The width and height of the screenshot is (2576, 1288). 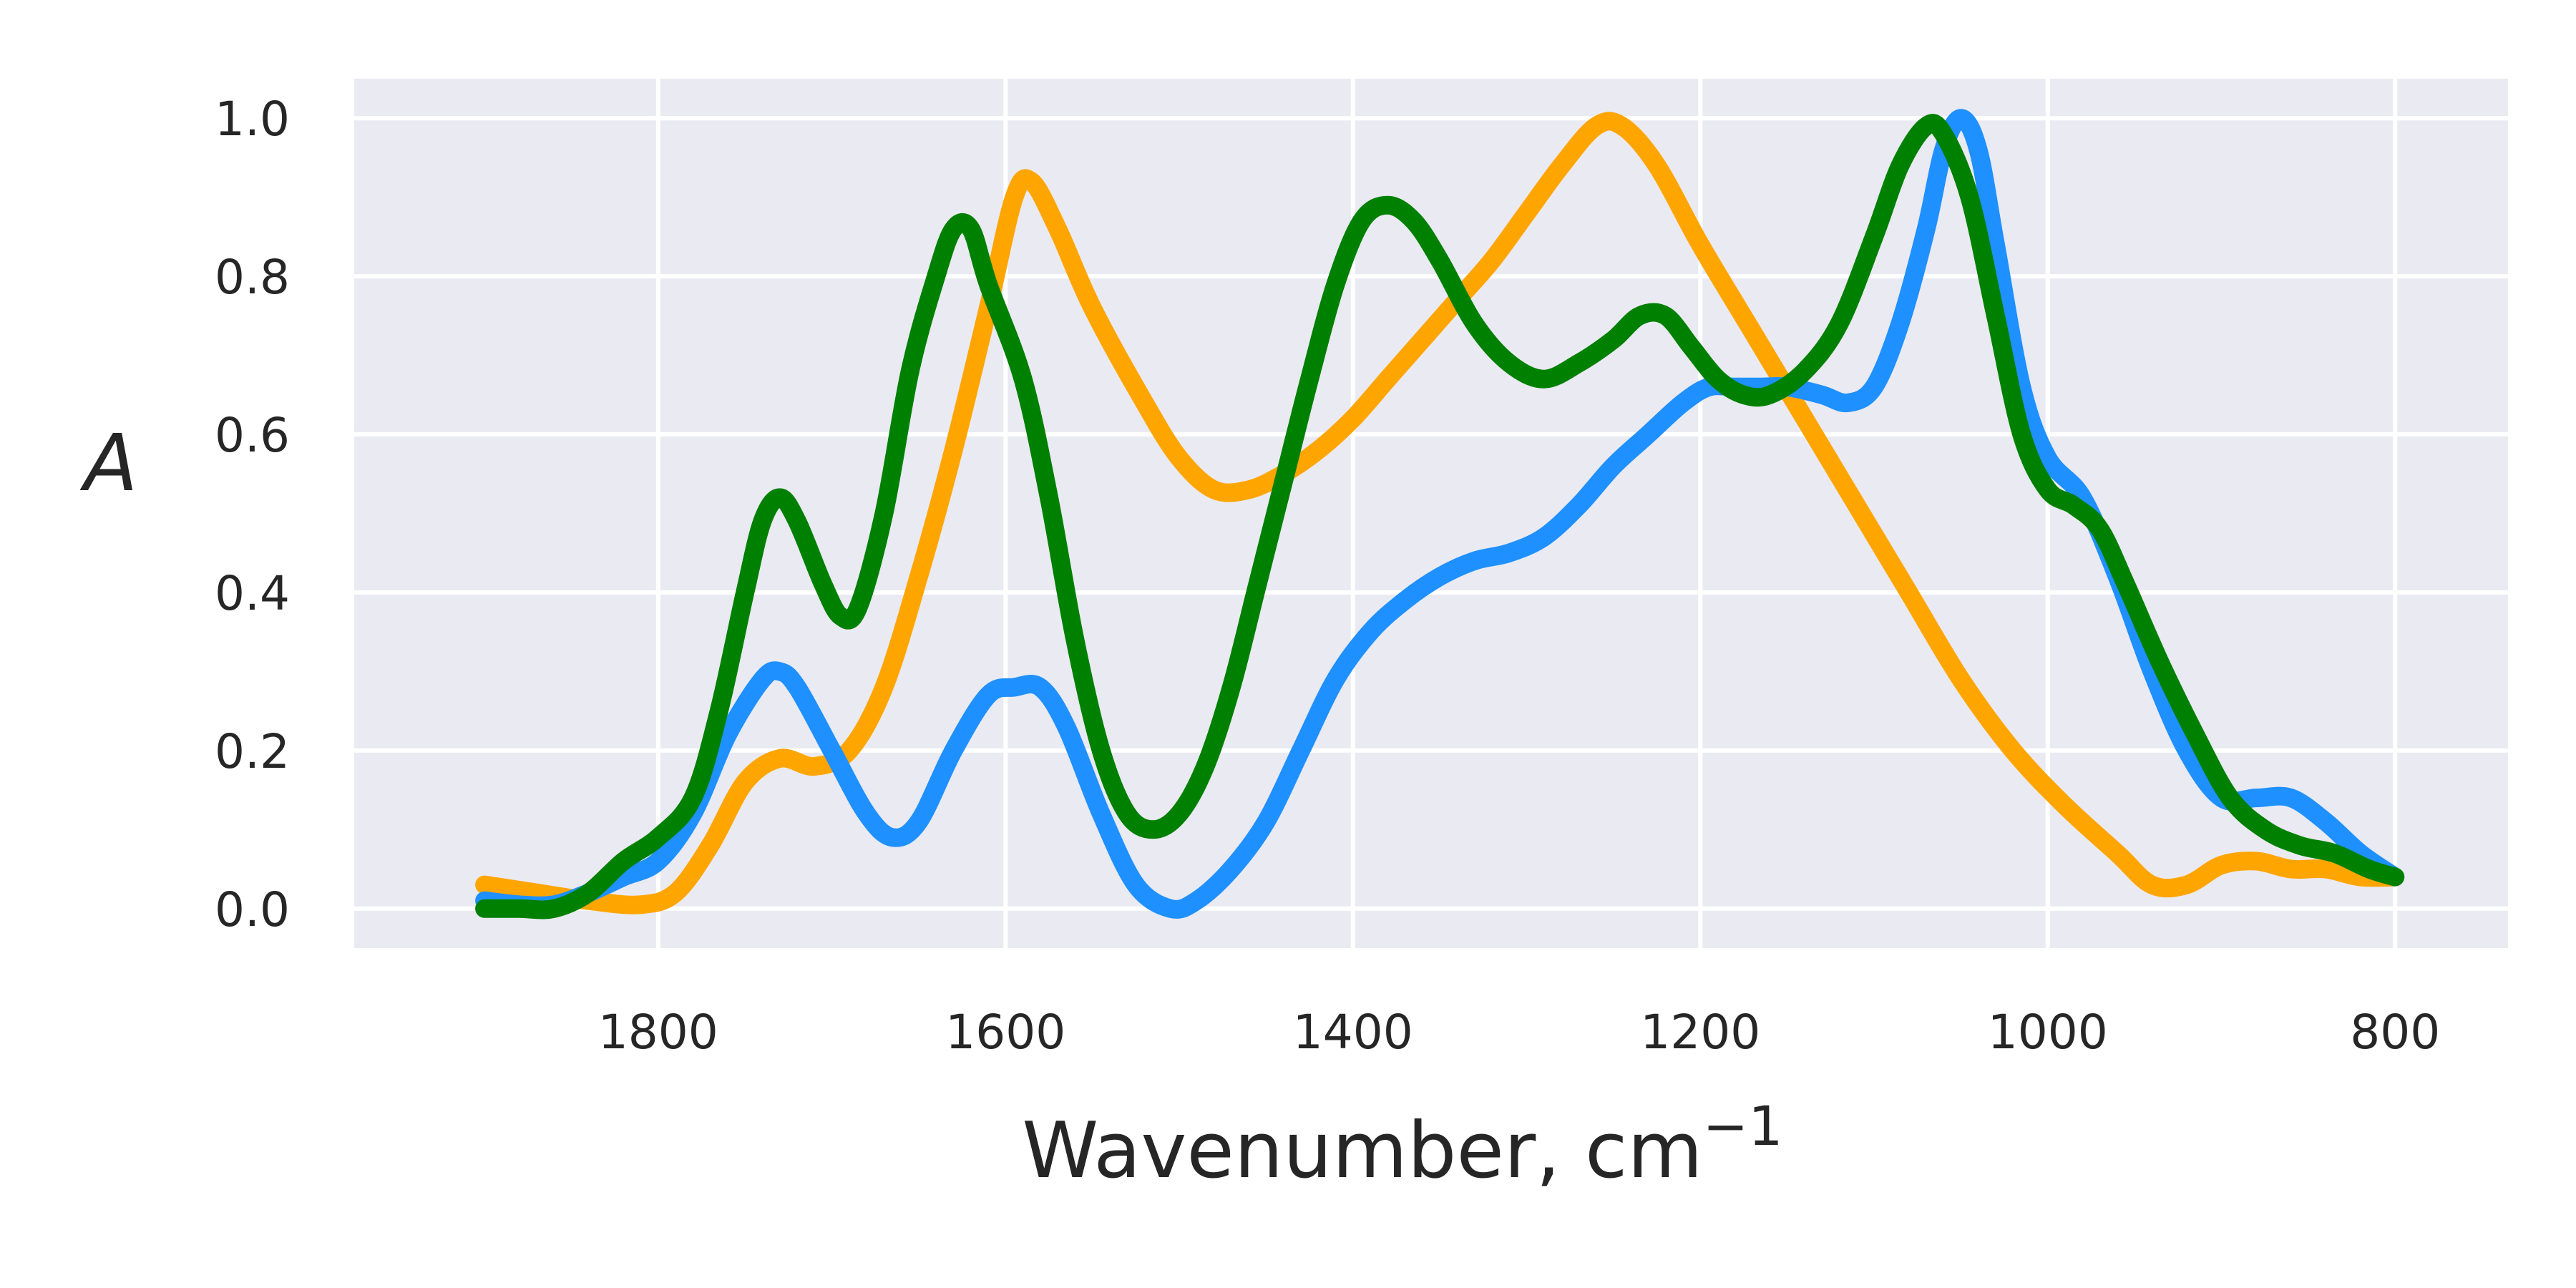 What do you see at coordinates (252, 514) in the screenshot?
I see `y-tick-labels: 0.0 0.2 0.4 0.6 0.8 1.0` at bounding box center [252, 514].